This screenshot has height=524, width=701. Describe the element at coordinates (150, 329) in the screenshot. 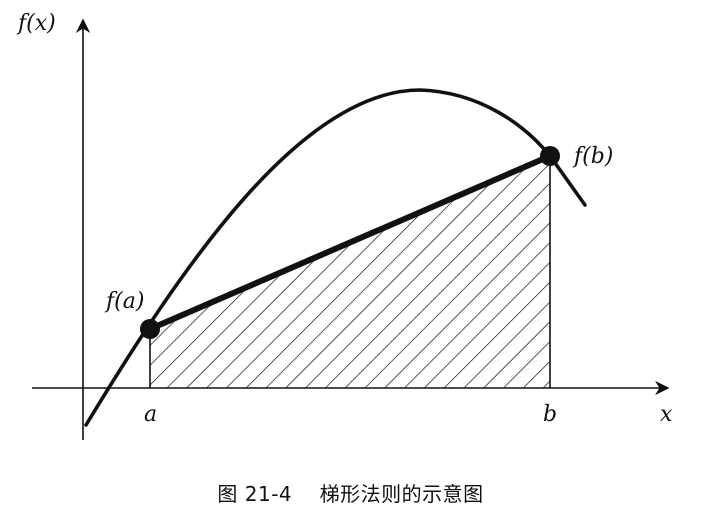

I see `point-fa-marker` at that location.